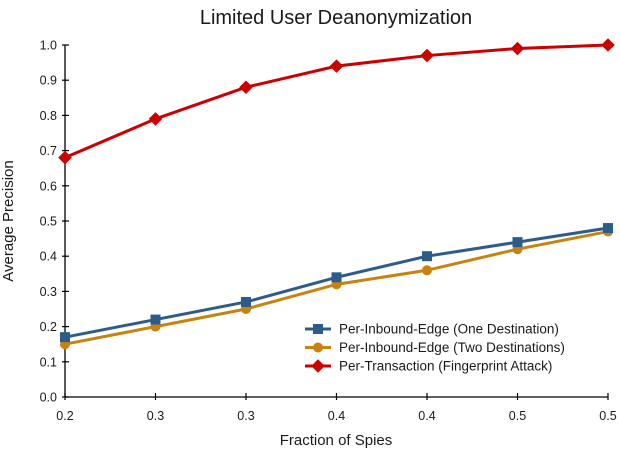  I want to click on y-tick-label: 0.2, so click(48, 327).